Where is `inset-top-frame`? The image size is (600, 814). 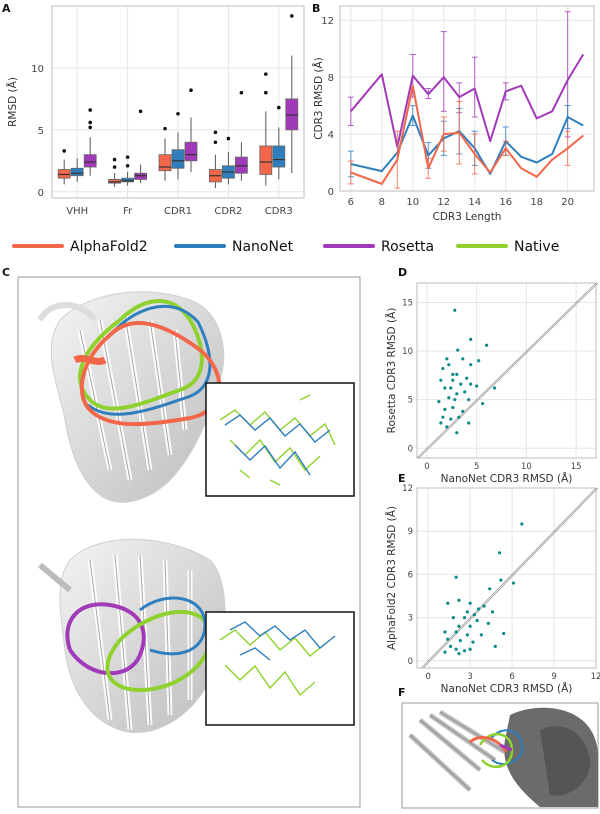 inset-top-frame is located at coordinates (280, 439).